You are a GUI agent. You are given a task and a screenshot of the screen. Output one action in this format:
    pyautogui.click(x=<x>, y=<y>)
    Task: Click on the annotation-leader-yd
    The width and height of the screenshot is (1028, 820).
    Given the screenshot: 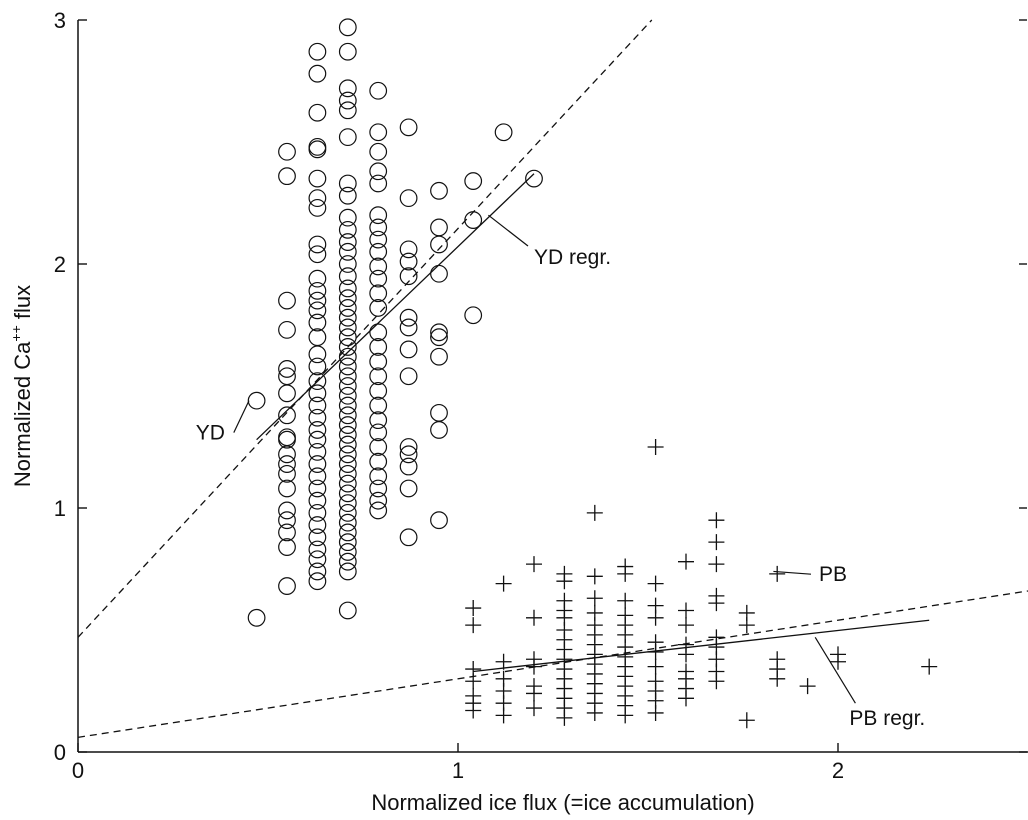 What is the action you would take?
    pyautogui.click(x=241, y=416)
    